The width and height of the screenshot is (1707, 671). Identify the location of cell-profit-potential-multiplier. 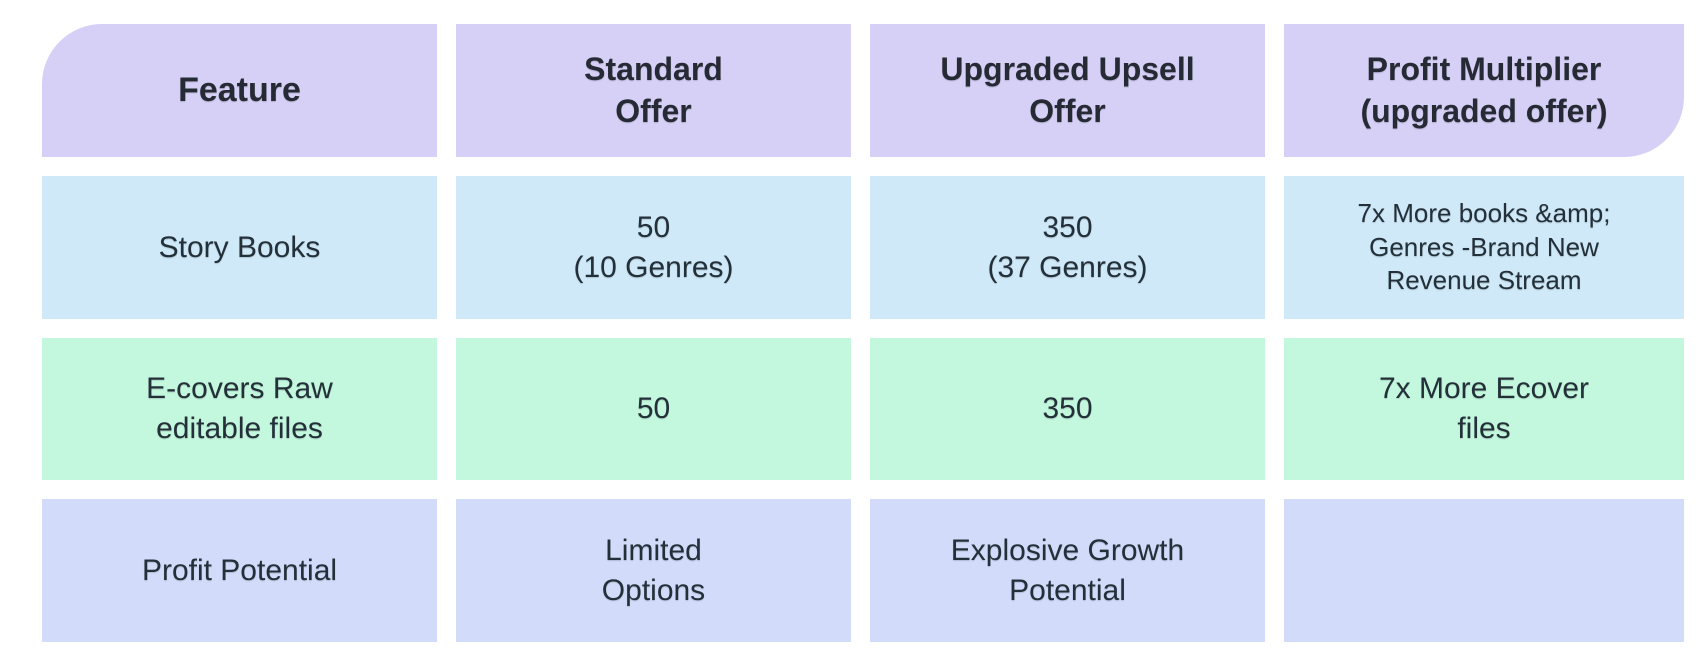
(1484, 570).